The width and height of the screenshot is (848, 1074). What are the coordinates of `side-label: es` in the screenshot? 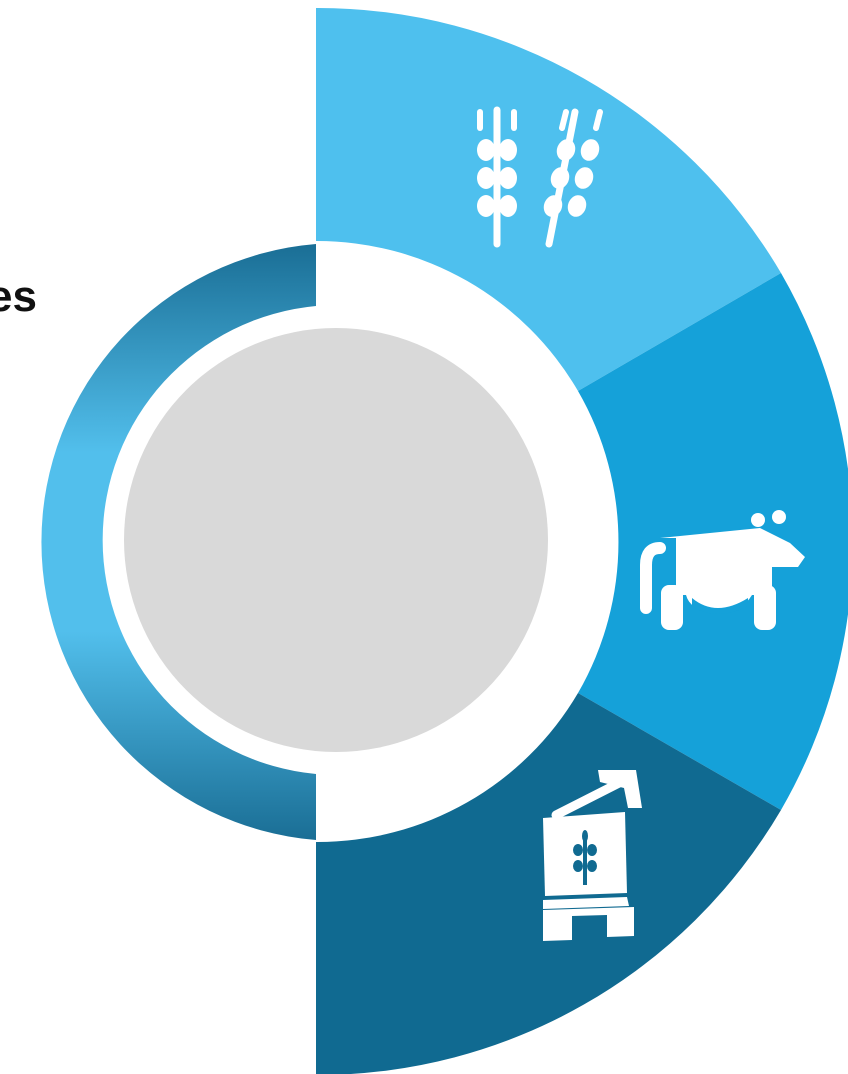 It's located at (18, 296).